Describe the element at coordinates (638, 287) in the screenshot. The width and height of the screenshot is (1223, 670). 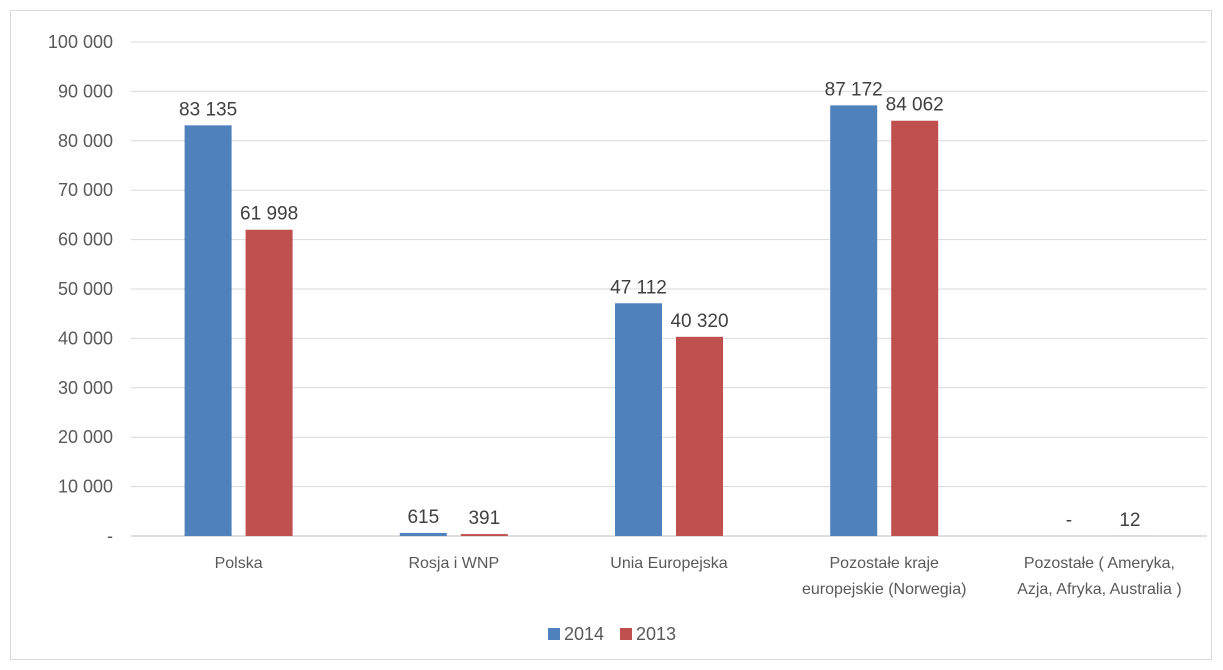
I see `data-label-2014-2: 47 112` at that location.